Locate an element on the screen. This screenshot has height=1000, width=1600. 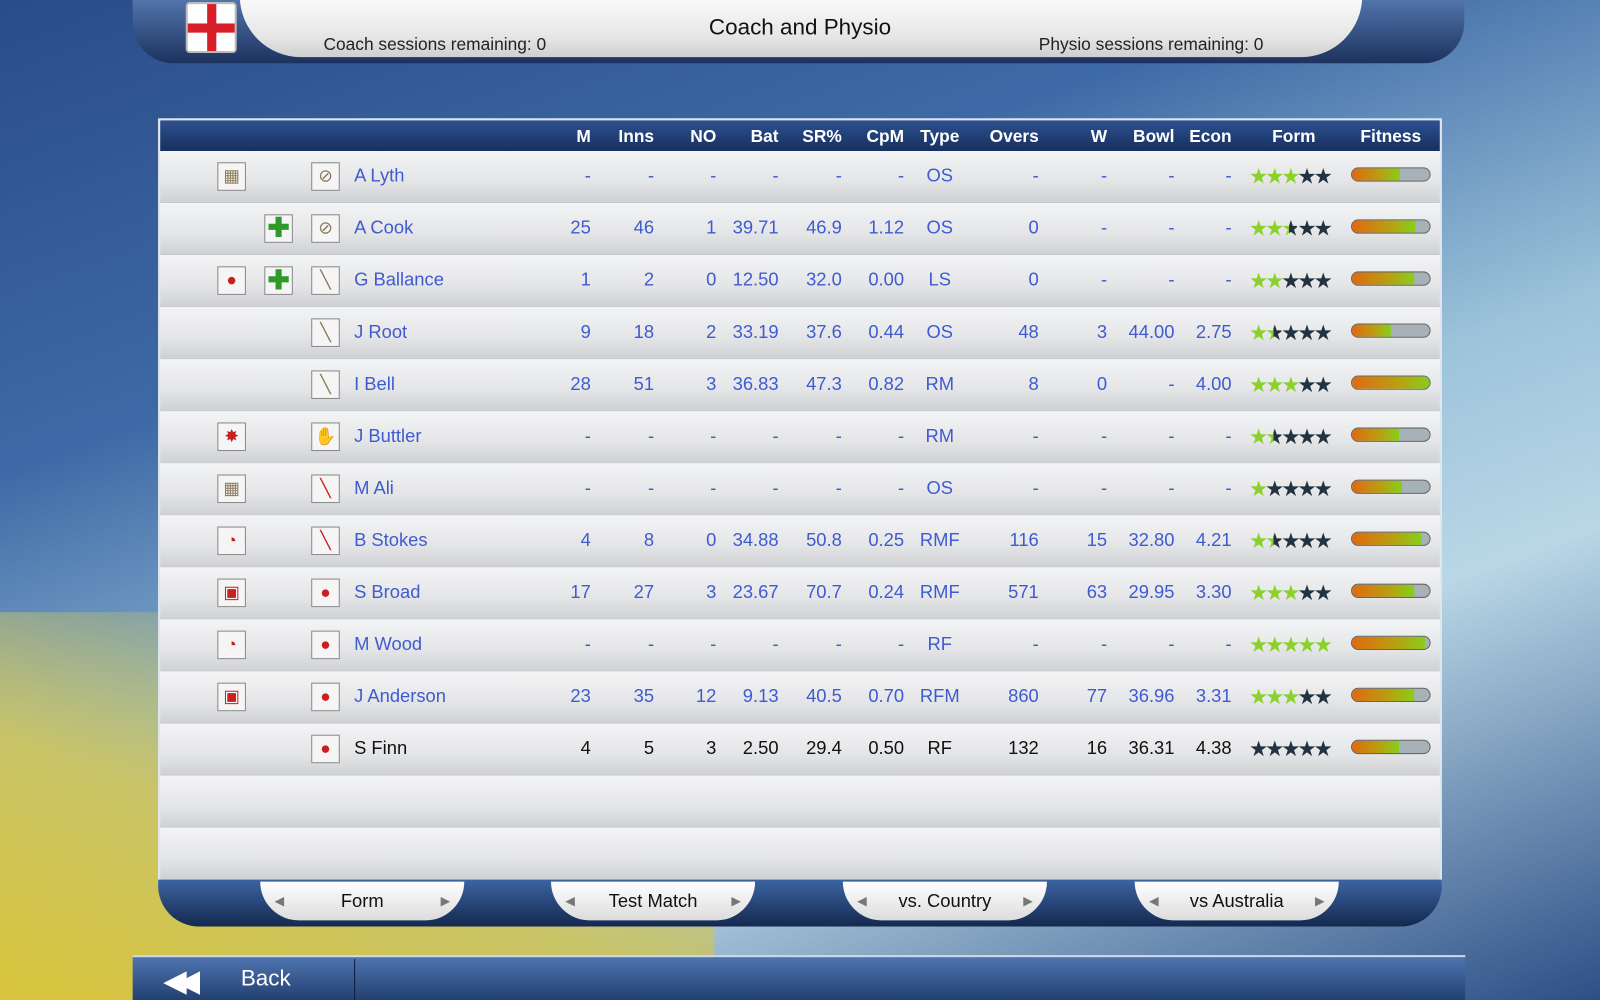
column-header-w: W is located at coordinates (1099, 136).